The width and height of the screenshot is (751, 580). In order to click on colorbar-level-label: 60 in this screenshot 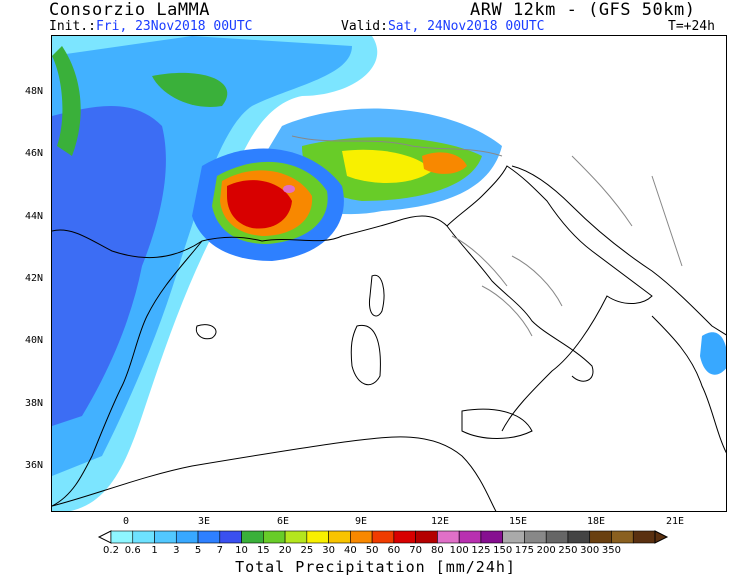, I will do `click(394, 550)`.